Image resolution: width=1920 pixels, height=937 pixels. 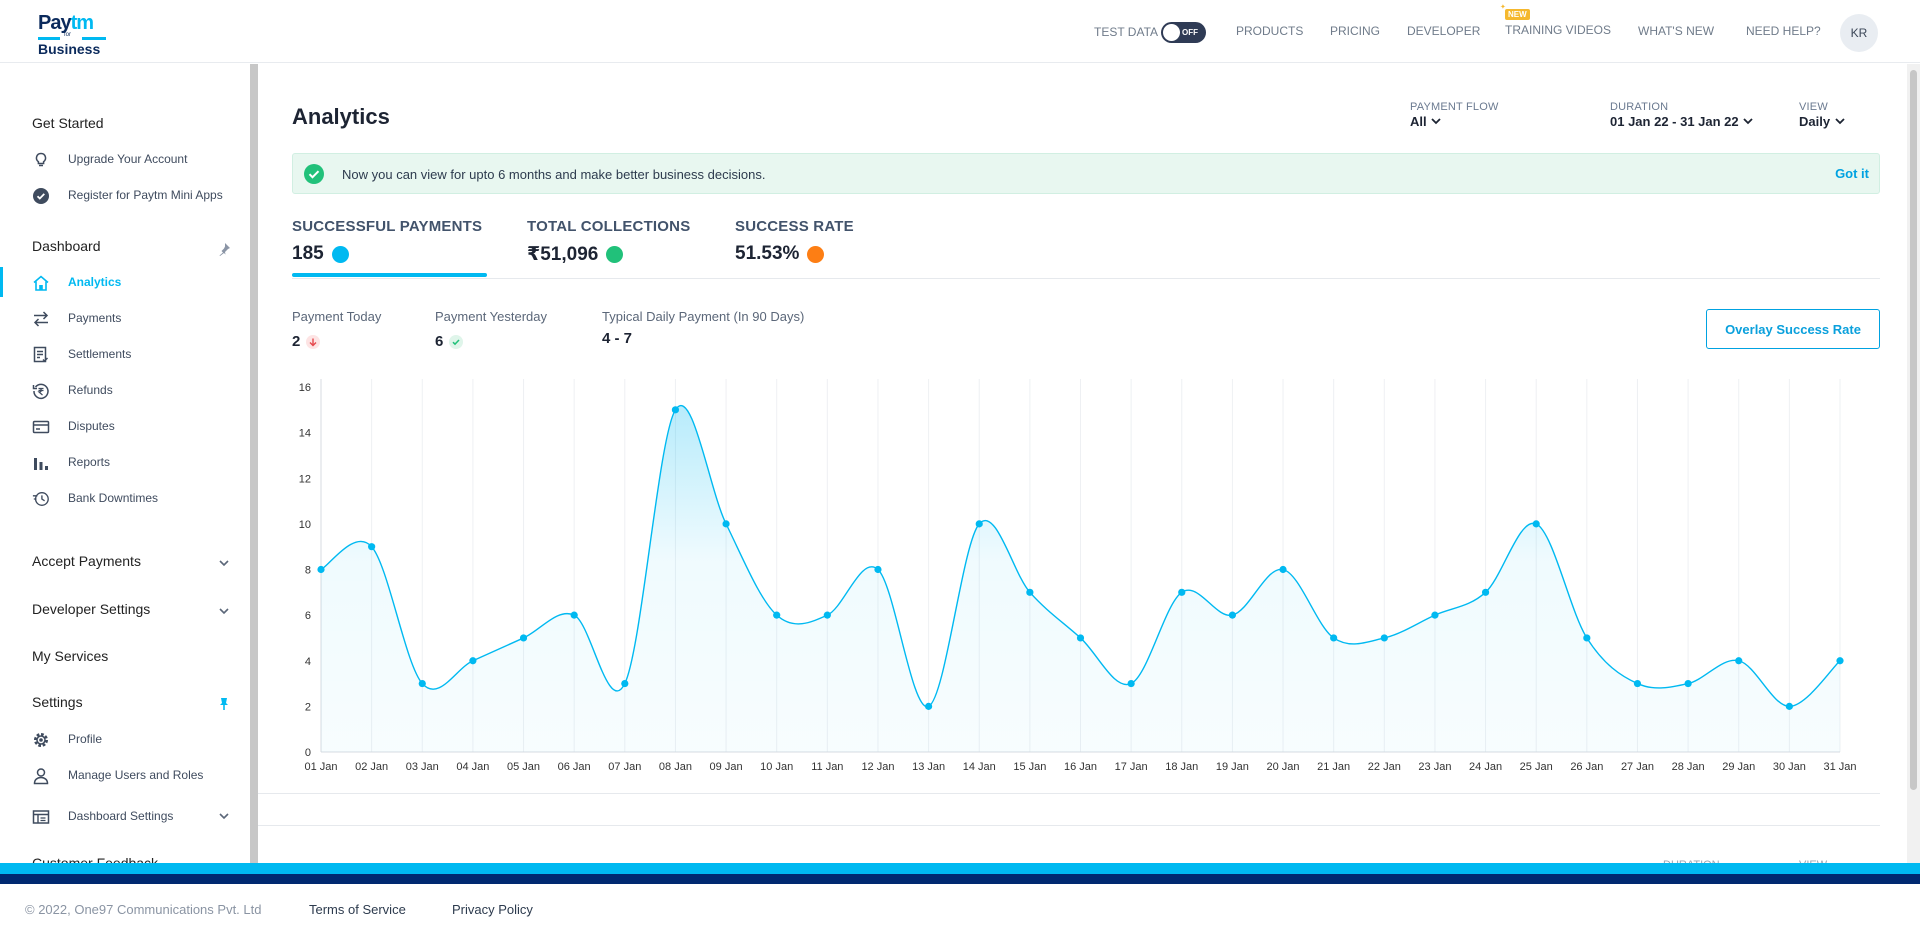 What do you see at coordinates (1688, 767) in the screenshot?
I see `x-tick-label: 28 Jan` at bounding box center [1688, 767].